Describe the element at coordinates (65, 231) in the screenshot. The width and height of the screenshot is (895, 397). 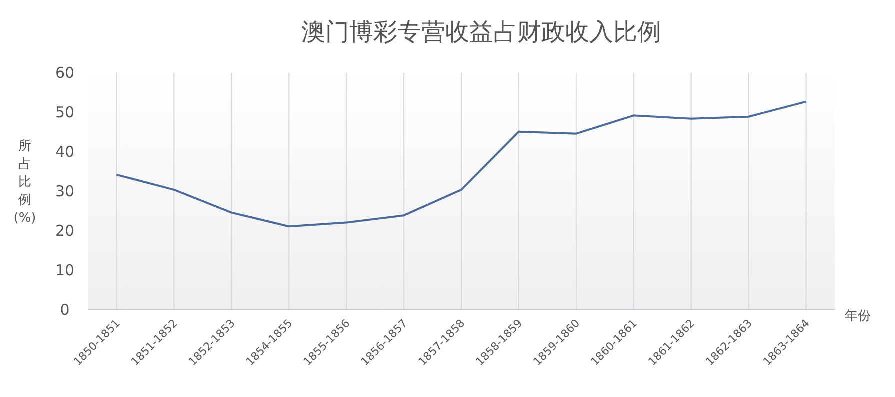
I see `y-tick-label: 20` at that location.